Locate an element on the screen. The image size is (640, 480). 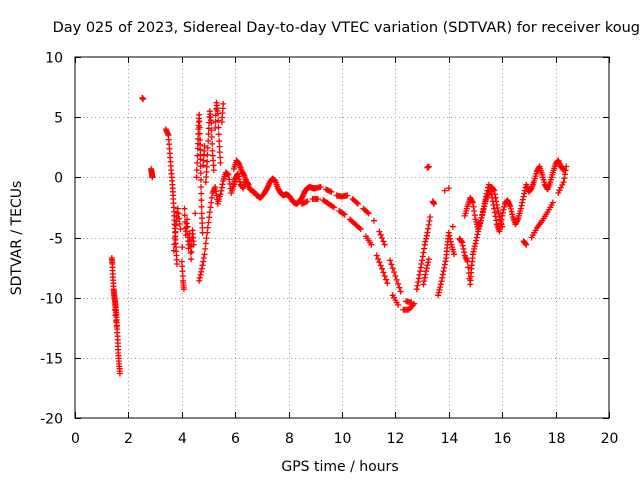
y-tick-label: 5 is located at coordinates (58, 119).